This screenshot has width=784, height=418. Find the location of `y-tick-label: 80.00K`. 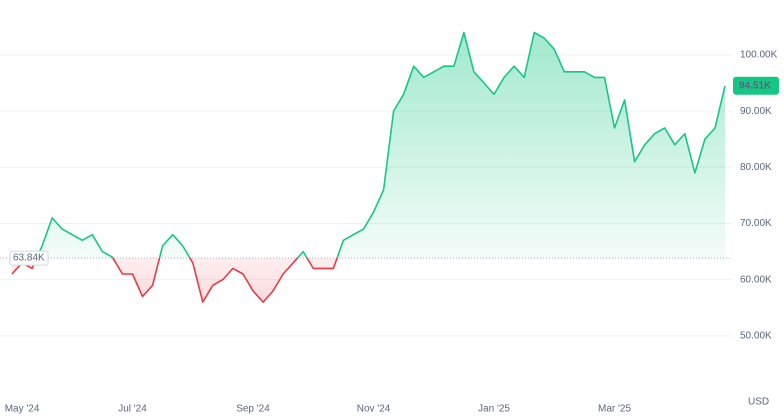

y-tick-label: 80.00K is located at coordinates (756, 167).